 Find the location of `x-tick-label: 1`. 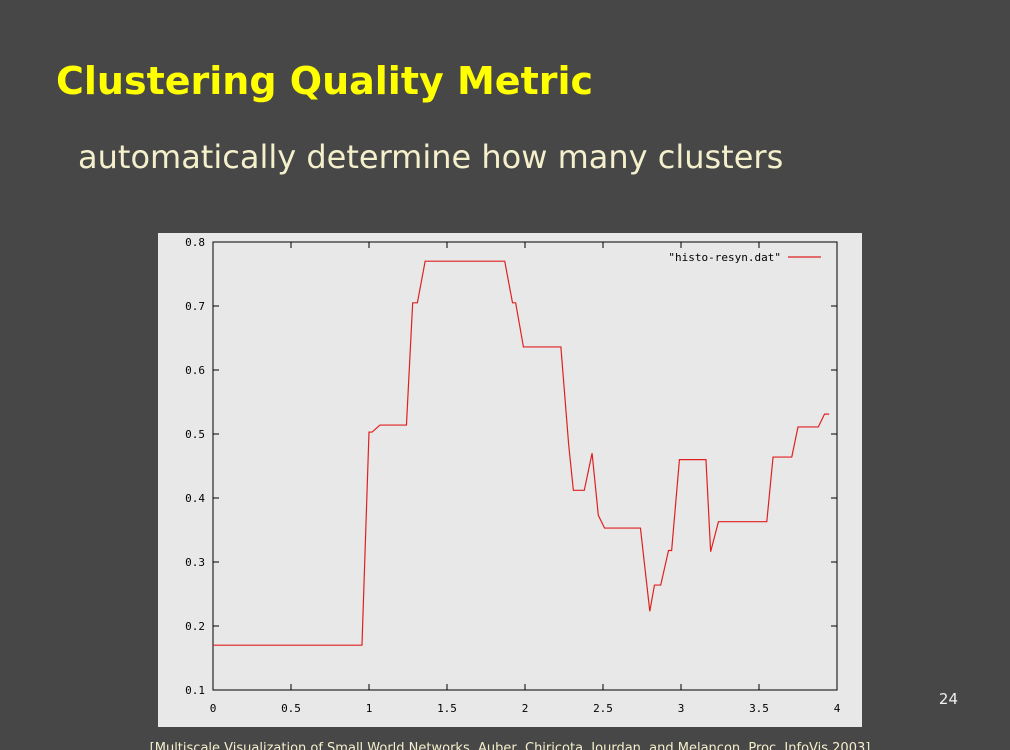

x-tick-label: 1 is located at coordinates (369, 708).